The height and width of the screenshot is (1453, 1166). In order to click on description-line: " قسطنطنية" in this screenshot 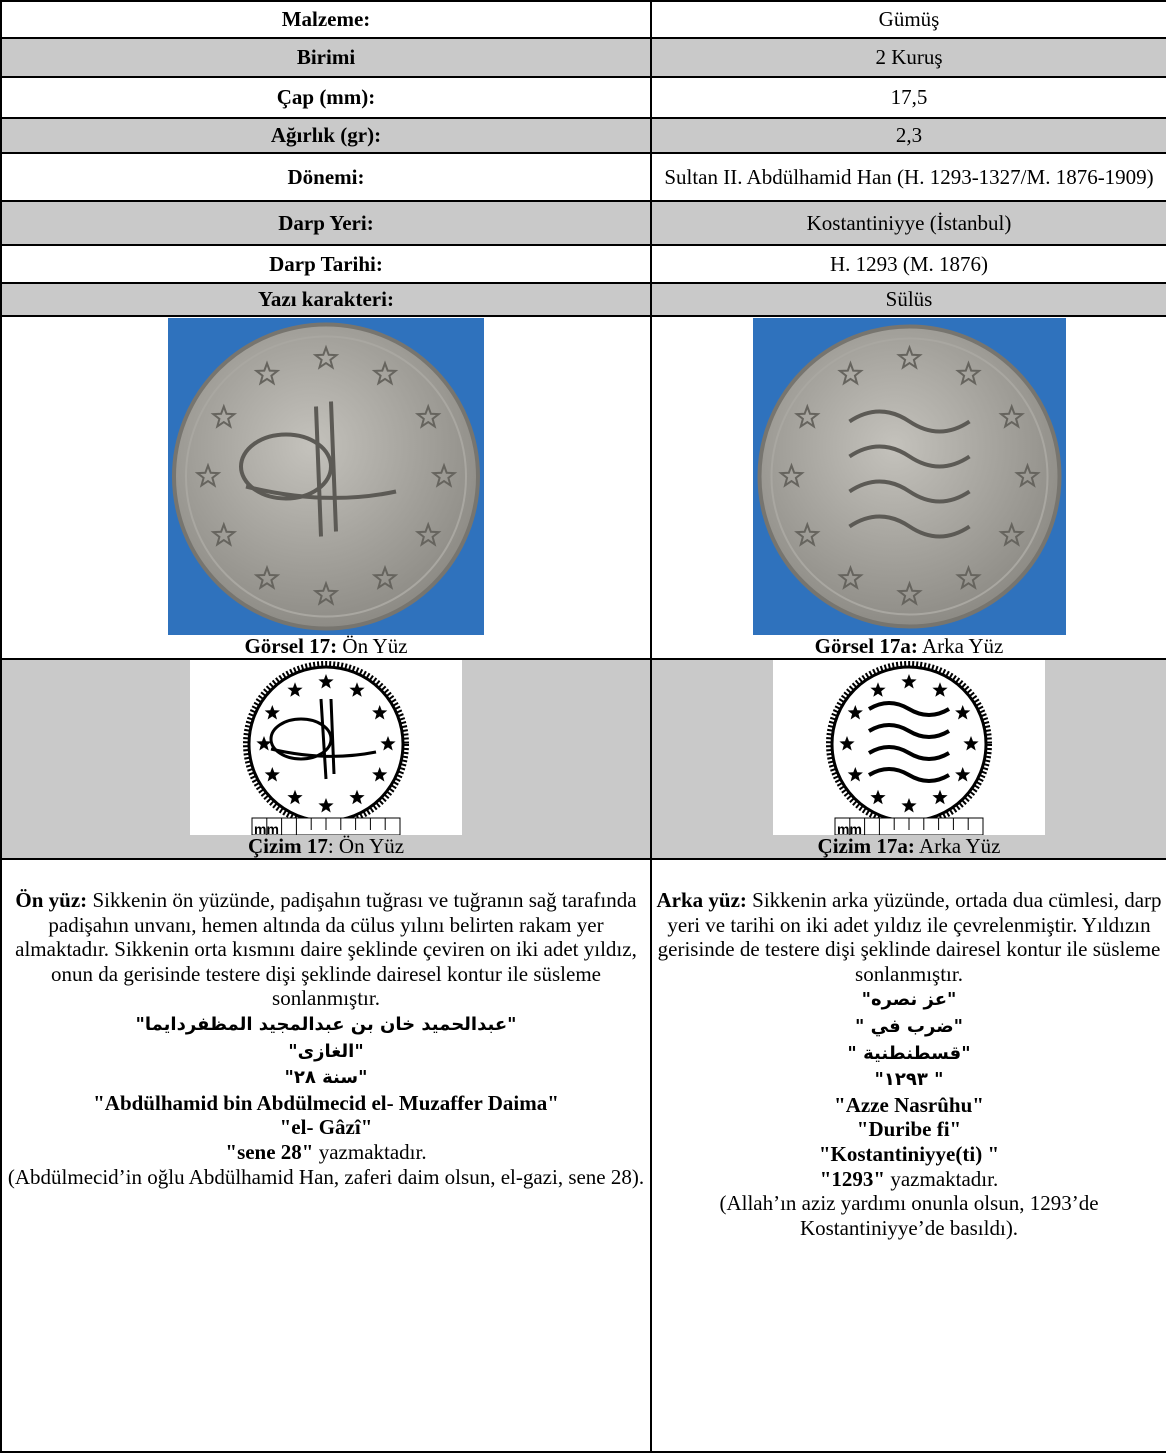, I will do `click(909, 1053)`.